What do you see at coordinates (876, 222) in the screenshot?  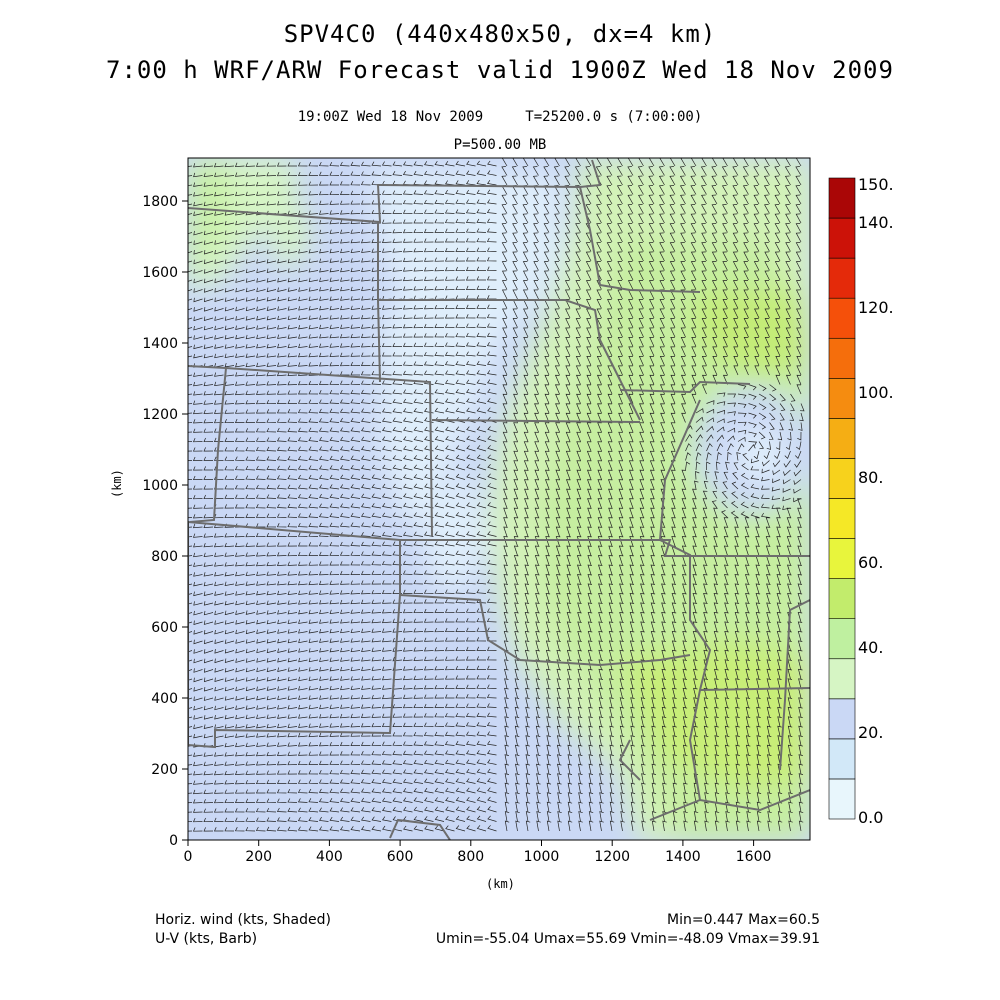 I see `colorbar-label: 140.` at bounding box center [876, 222].